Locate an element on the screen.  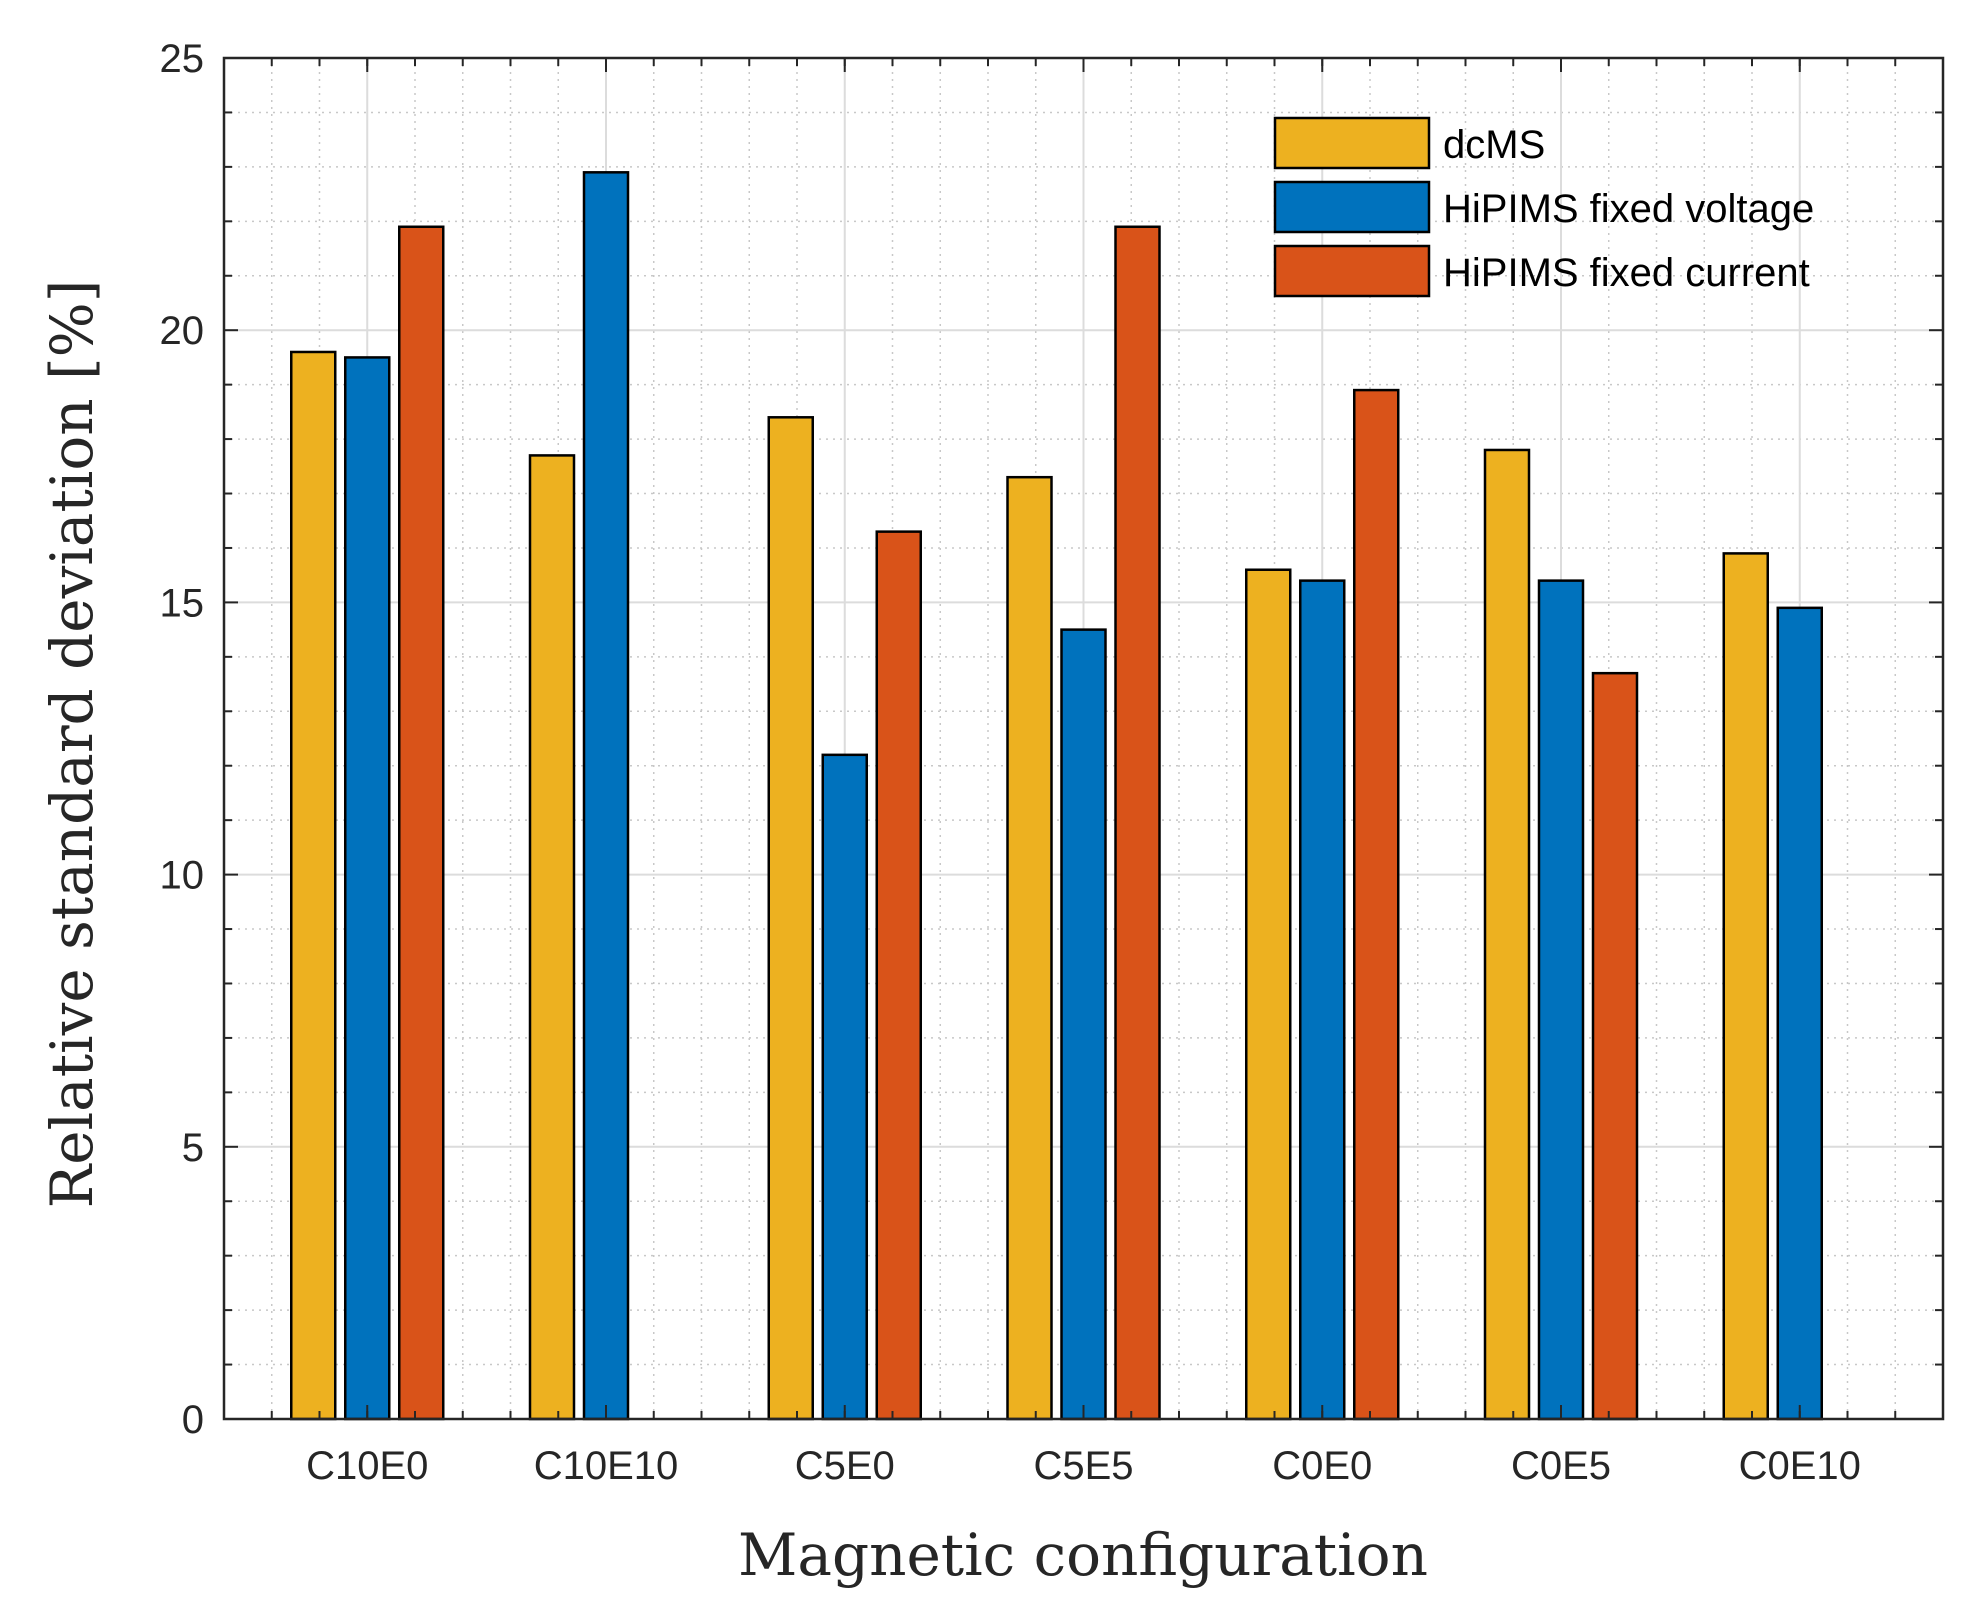
bar-c10e0-dcms is located at coordinates (313, 885).